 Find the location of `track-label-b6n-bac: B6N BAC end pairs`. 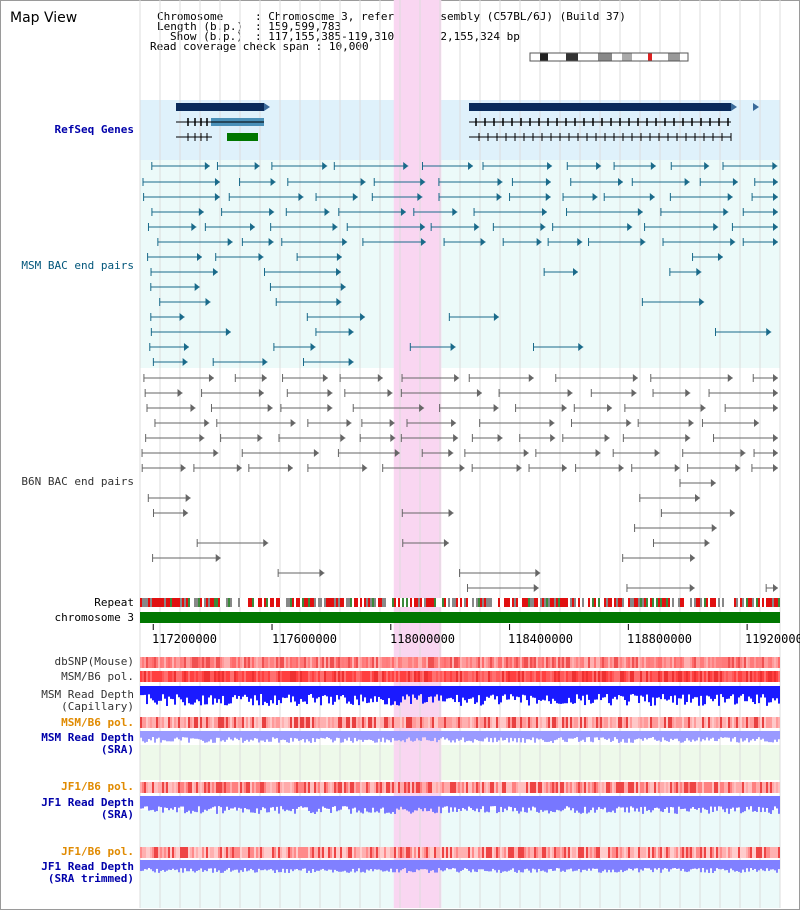

track-label-b6n-bac: B6N BAC end pairs is located at coordinates (77, 481).